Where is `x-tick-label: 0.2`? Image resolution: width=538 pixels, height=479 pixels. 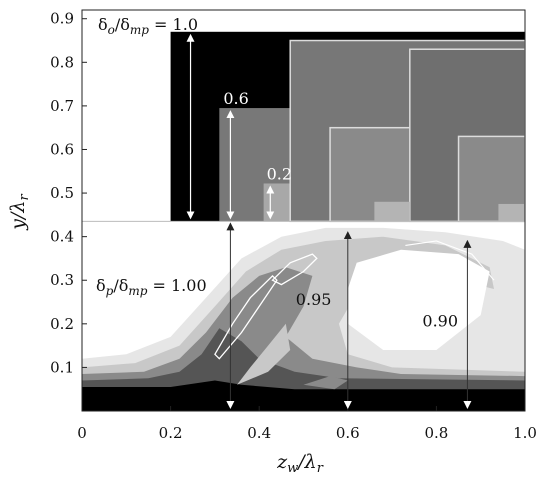
x-tick-label: 0.2 is located at coordinates (171, 433).